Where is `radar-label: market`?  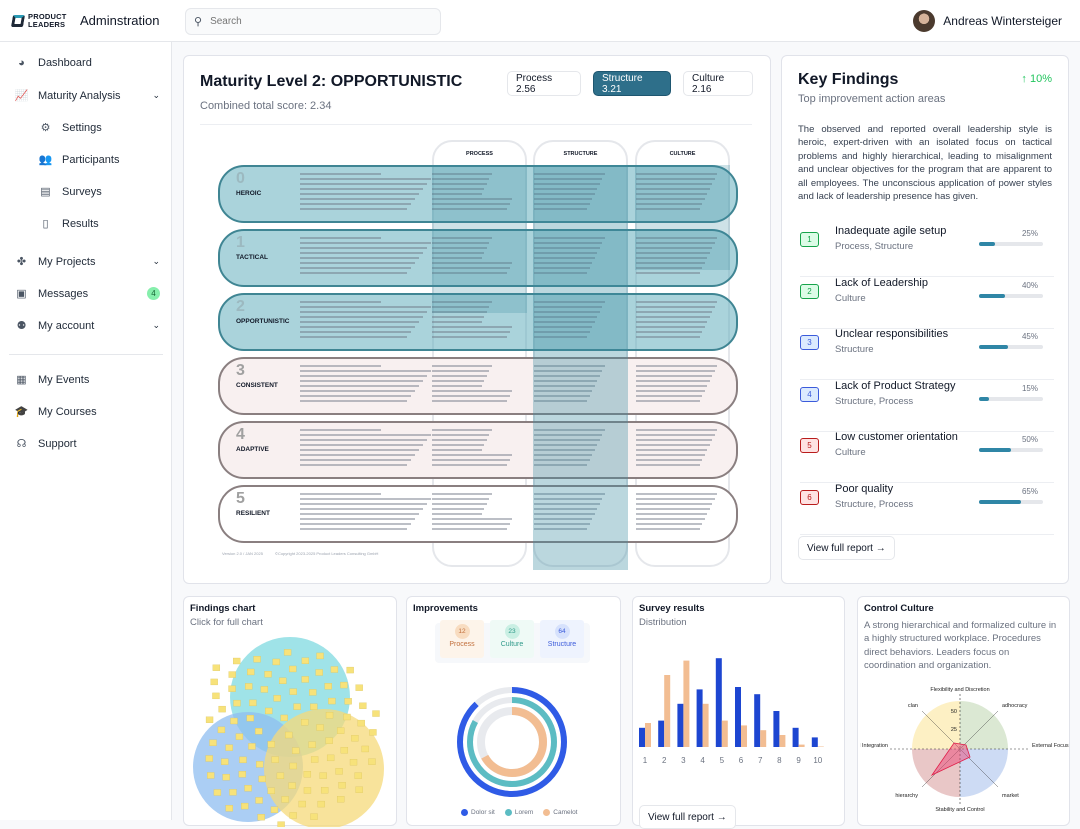
radar-label: market is located at coordinates (1010, 796).